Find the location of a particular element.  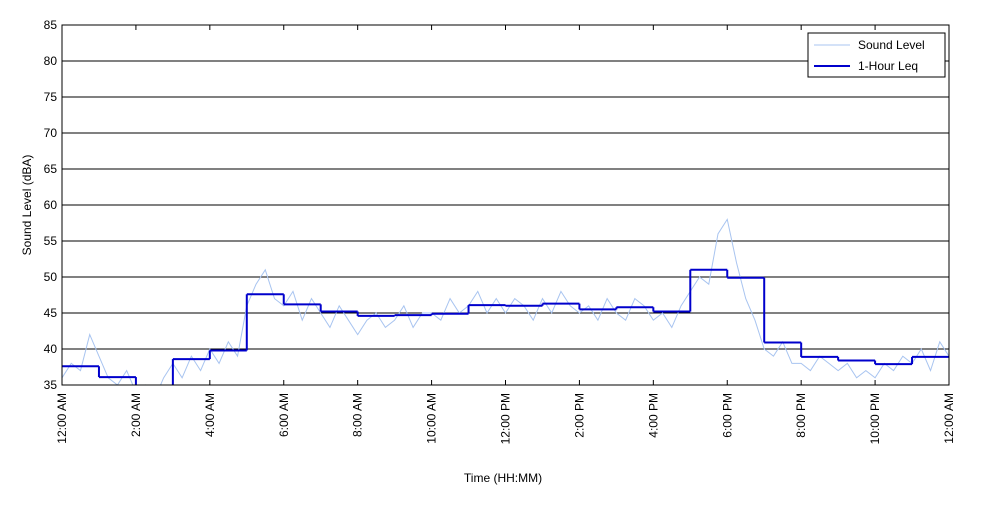

x-tick-label: 6:00 AM is located at coordinates (284, 415).